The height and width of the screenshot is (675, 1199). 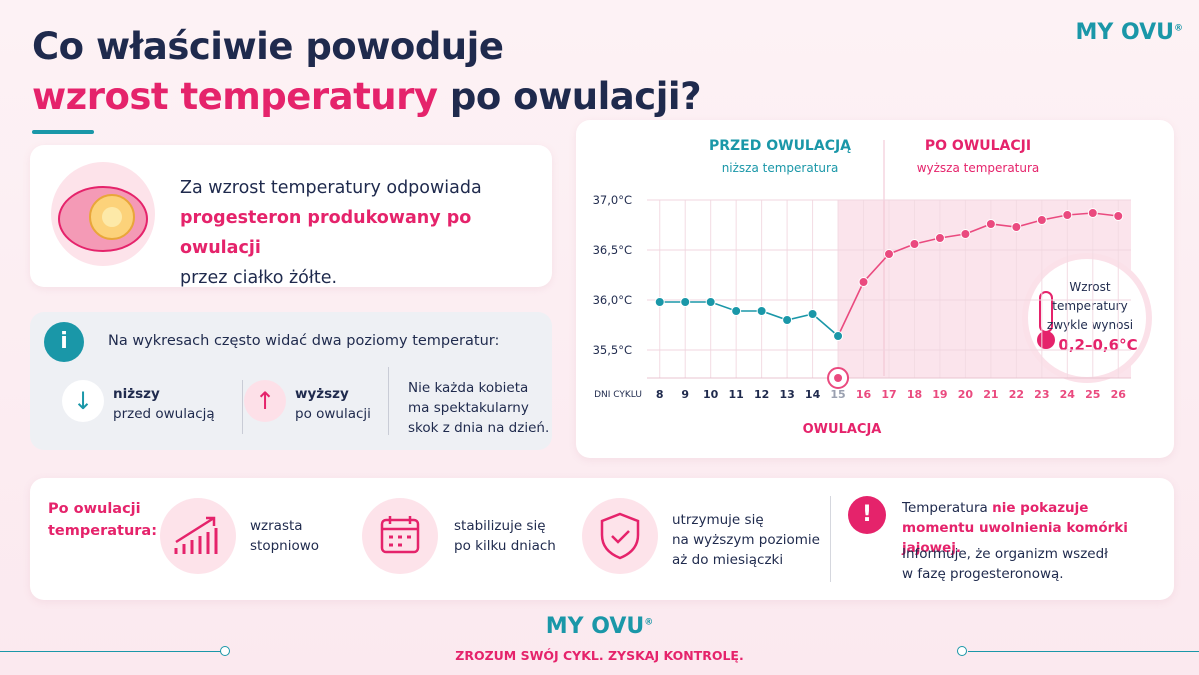 I want to click on title-line: wzrost temperatury po owulacji?, so click(x=367, y=97).